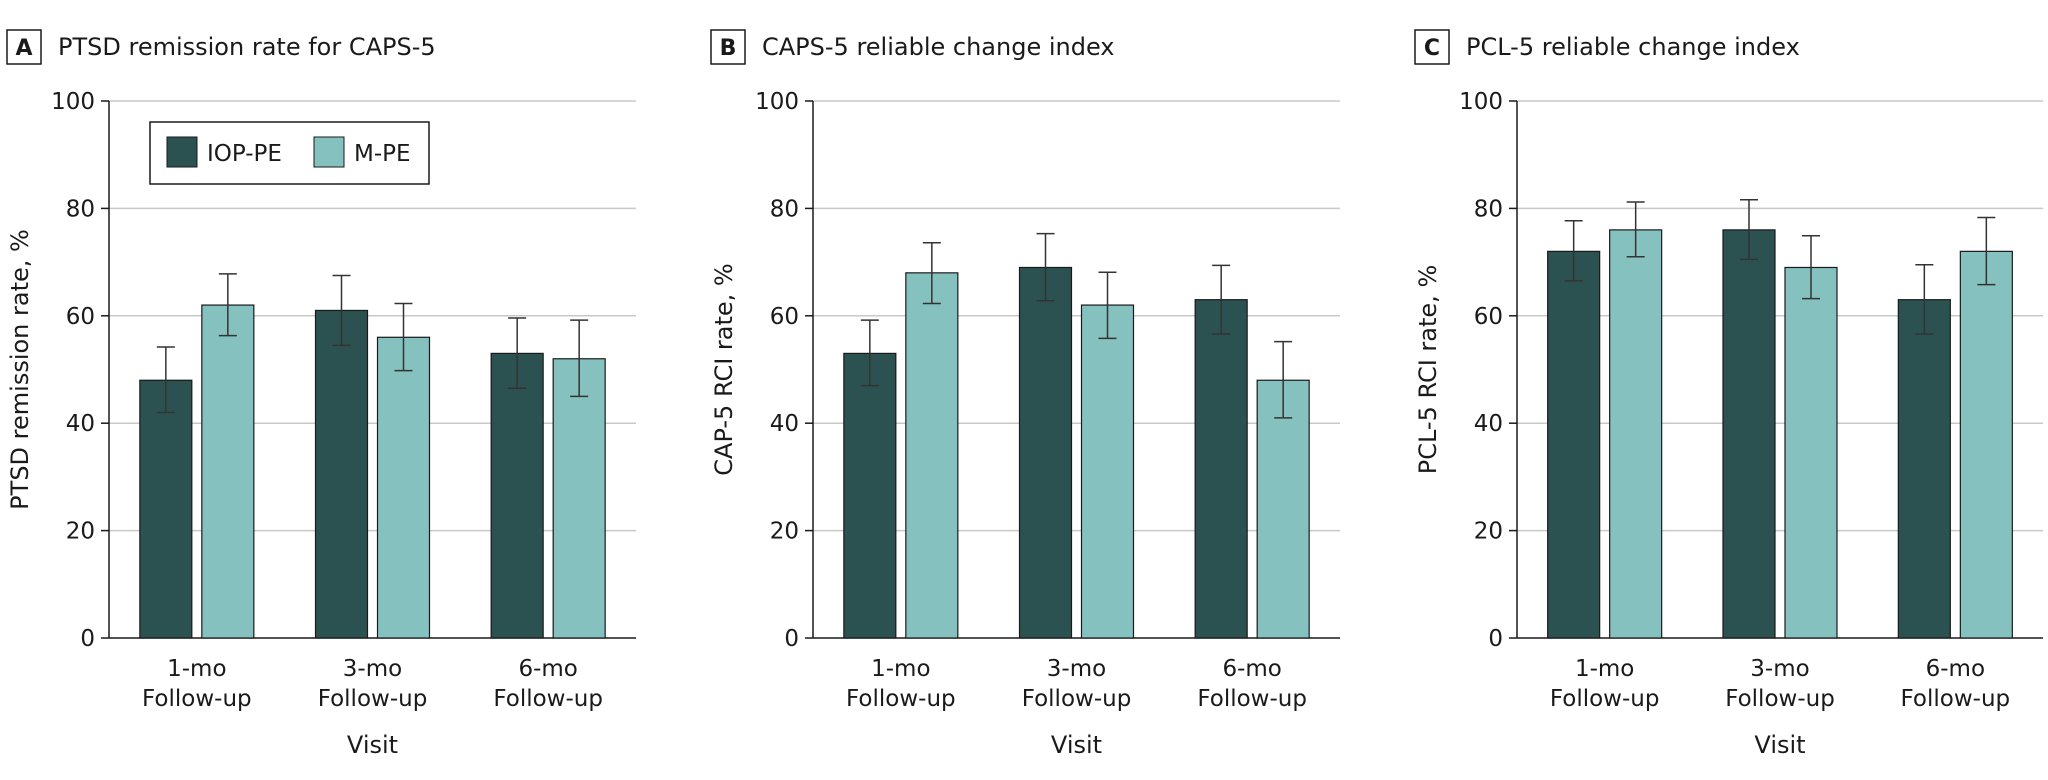 The image size is (2048, 780). What do you see at coordinates (182, 152) in the screenshot?
I see `legend-swatch-iop-pe` at bounding box center [182, 152].